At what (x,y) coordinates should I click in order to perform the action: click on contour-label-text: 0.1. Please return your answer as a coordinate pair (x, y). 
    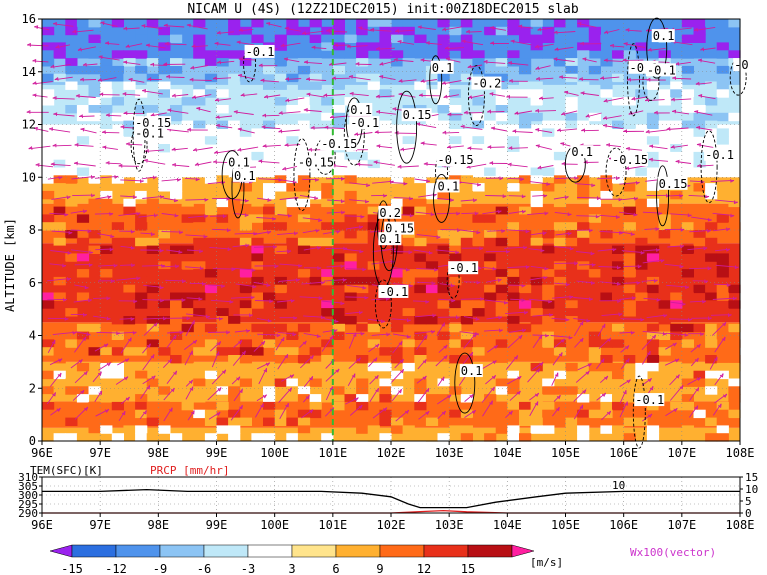
    Looking at the image, I should click on (239, 163).